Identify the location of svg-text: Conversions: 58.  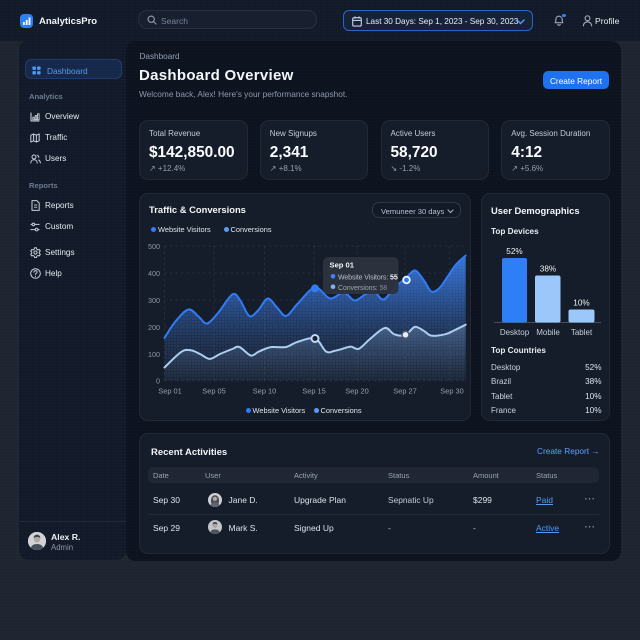
(362, 288).